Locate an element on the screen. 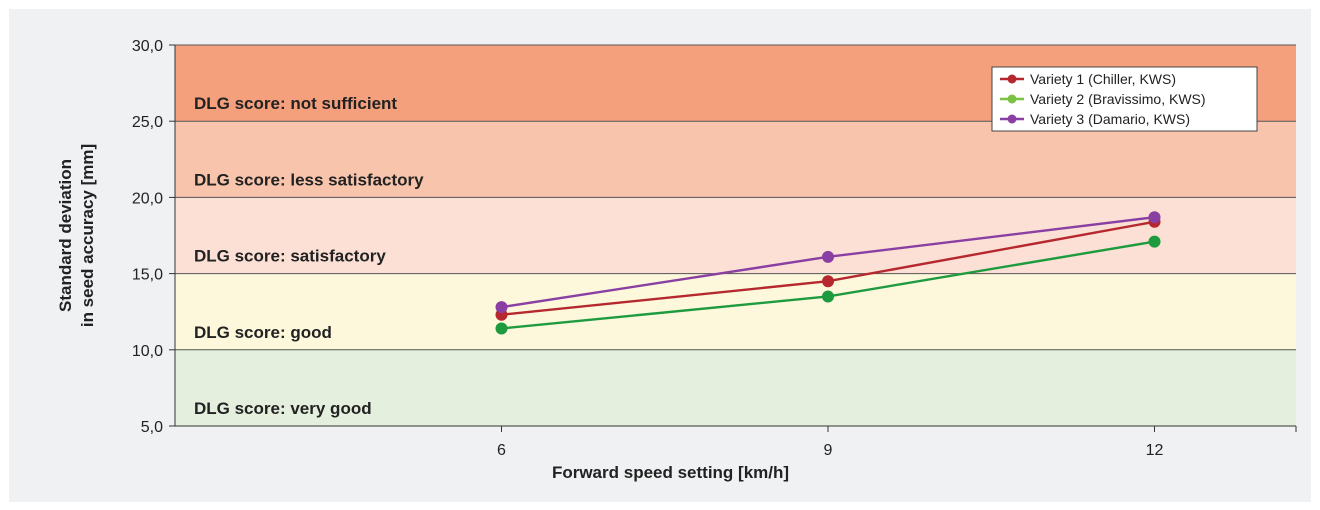 The height and width of the screenshot is (510, 1320). band-label: DLG score: very good is located at coordinates (283, 408).